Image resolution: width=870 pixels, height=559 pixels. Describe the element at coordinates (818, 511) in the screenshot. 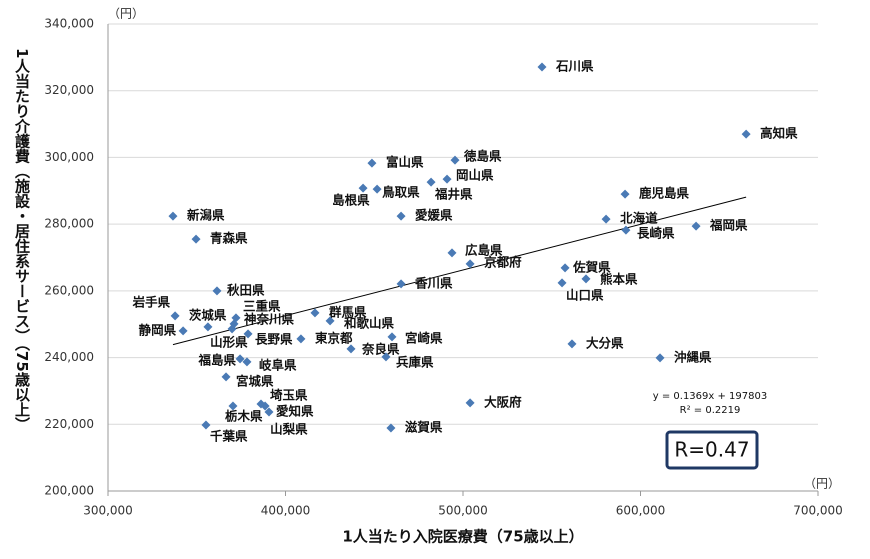

I see `x-tick-label: 700,000` at that location.